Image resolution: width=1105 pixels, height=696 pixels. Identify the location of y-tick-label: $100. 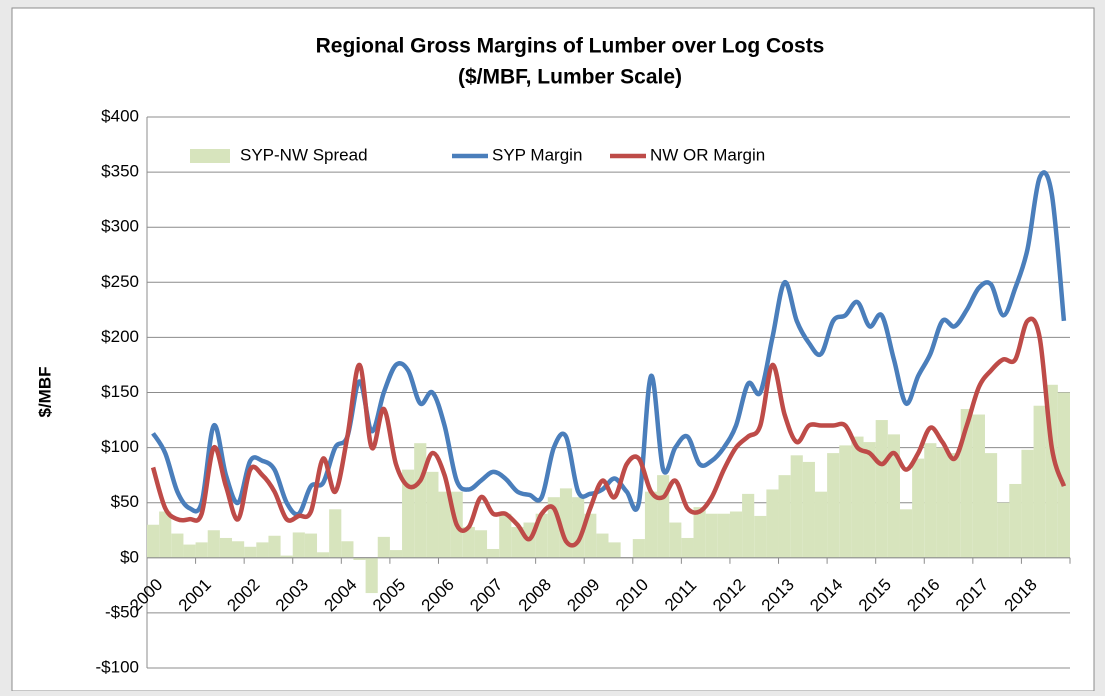
(120, 446).